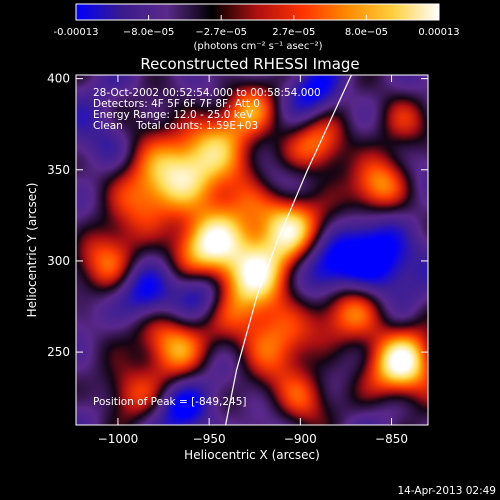 The width and height of the screenshot is (500, 500). I want to click on colorbar-tick-label: 2.7e−05, so click(293, 32).